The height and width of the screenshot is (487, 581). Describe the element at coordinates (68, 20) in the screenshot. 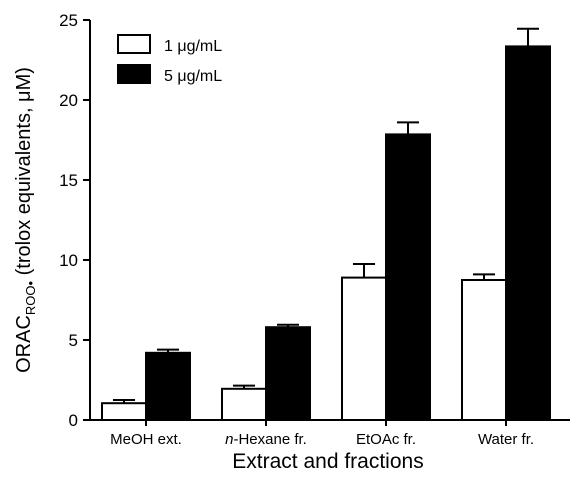

I see `y-tick-label-25: 25` at that location.